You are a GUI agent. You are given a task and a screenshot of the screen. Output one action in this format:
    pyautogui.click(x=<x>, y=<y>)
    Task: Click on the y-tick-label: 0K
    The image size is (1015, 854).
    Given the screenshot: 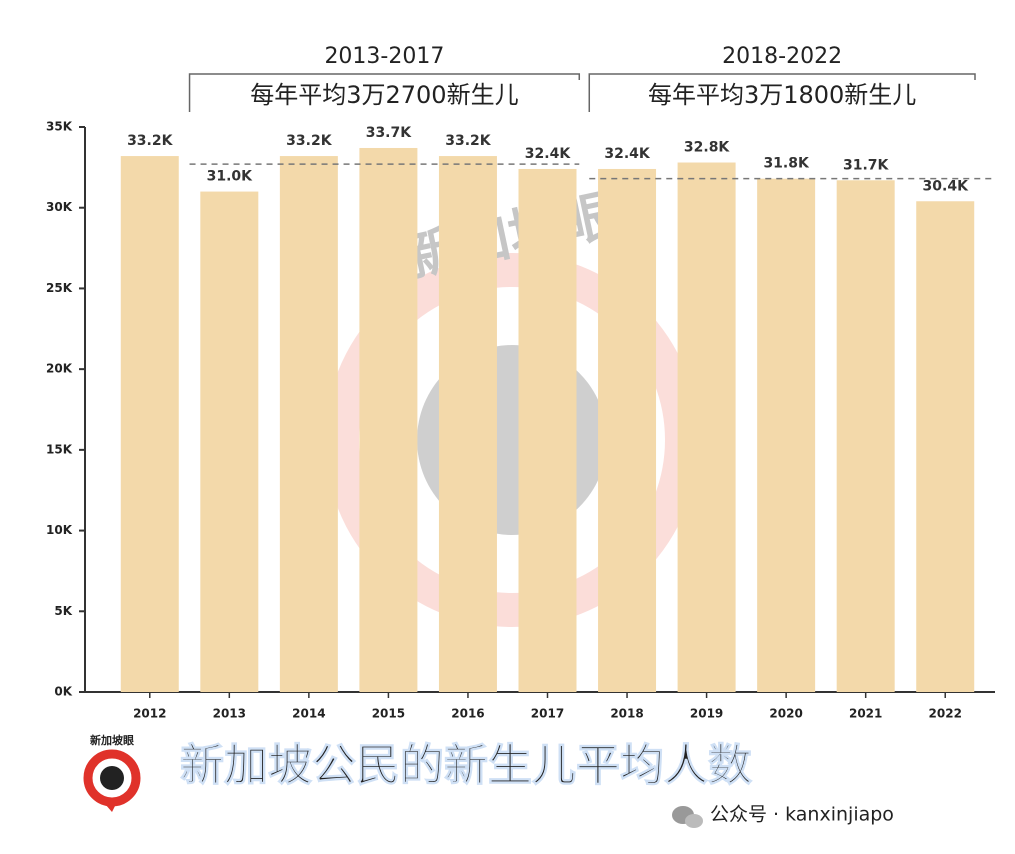 What is the action you would take?
    pyautogui.click(x=63, y=692)
    